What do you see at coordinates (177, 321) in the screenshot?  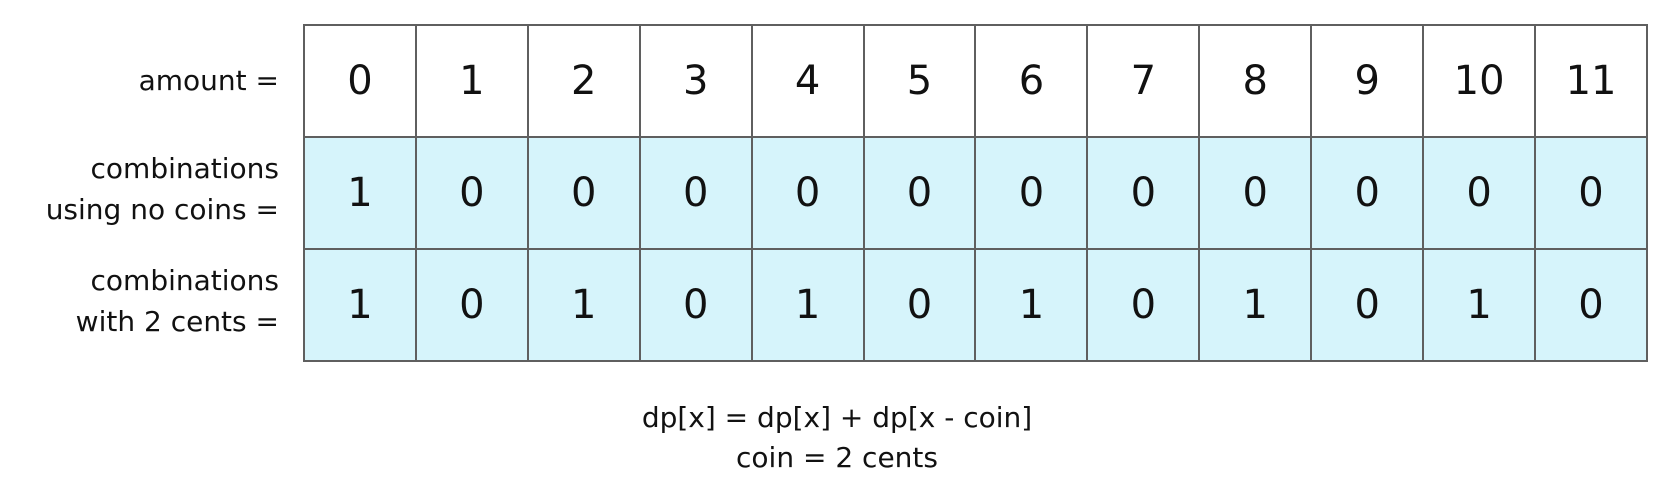 I see `two-cents-label-line-2: with 2 cents =` at bounding box center [177, 321].